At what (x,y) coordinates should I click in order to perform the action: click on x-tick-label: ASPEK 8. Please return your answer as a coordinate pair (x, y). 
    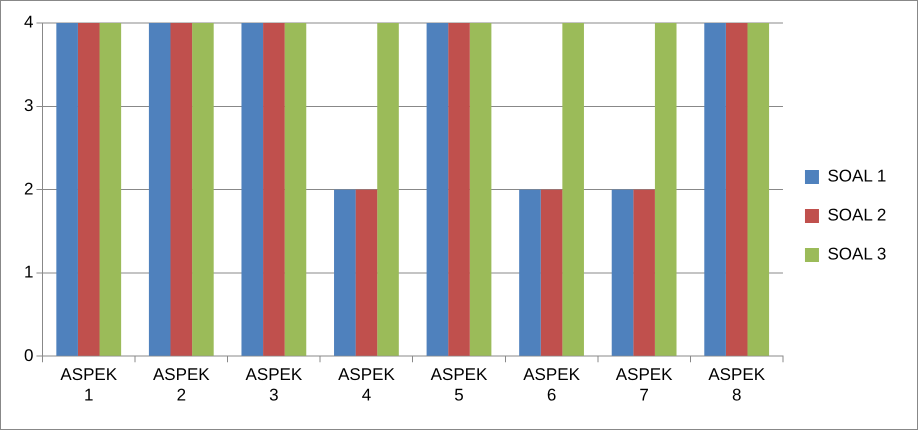
    Looking at the image, I should click on (737, 384).